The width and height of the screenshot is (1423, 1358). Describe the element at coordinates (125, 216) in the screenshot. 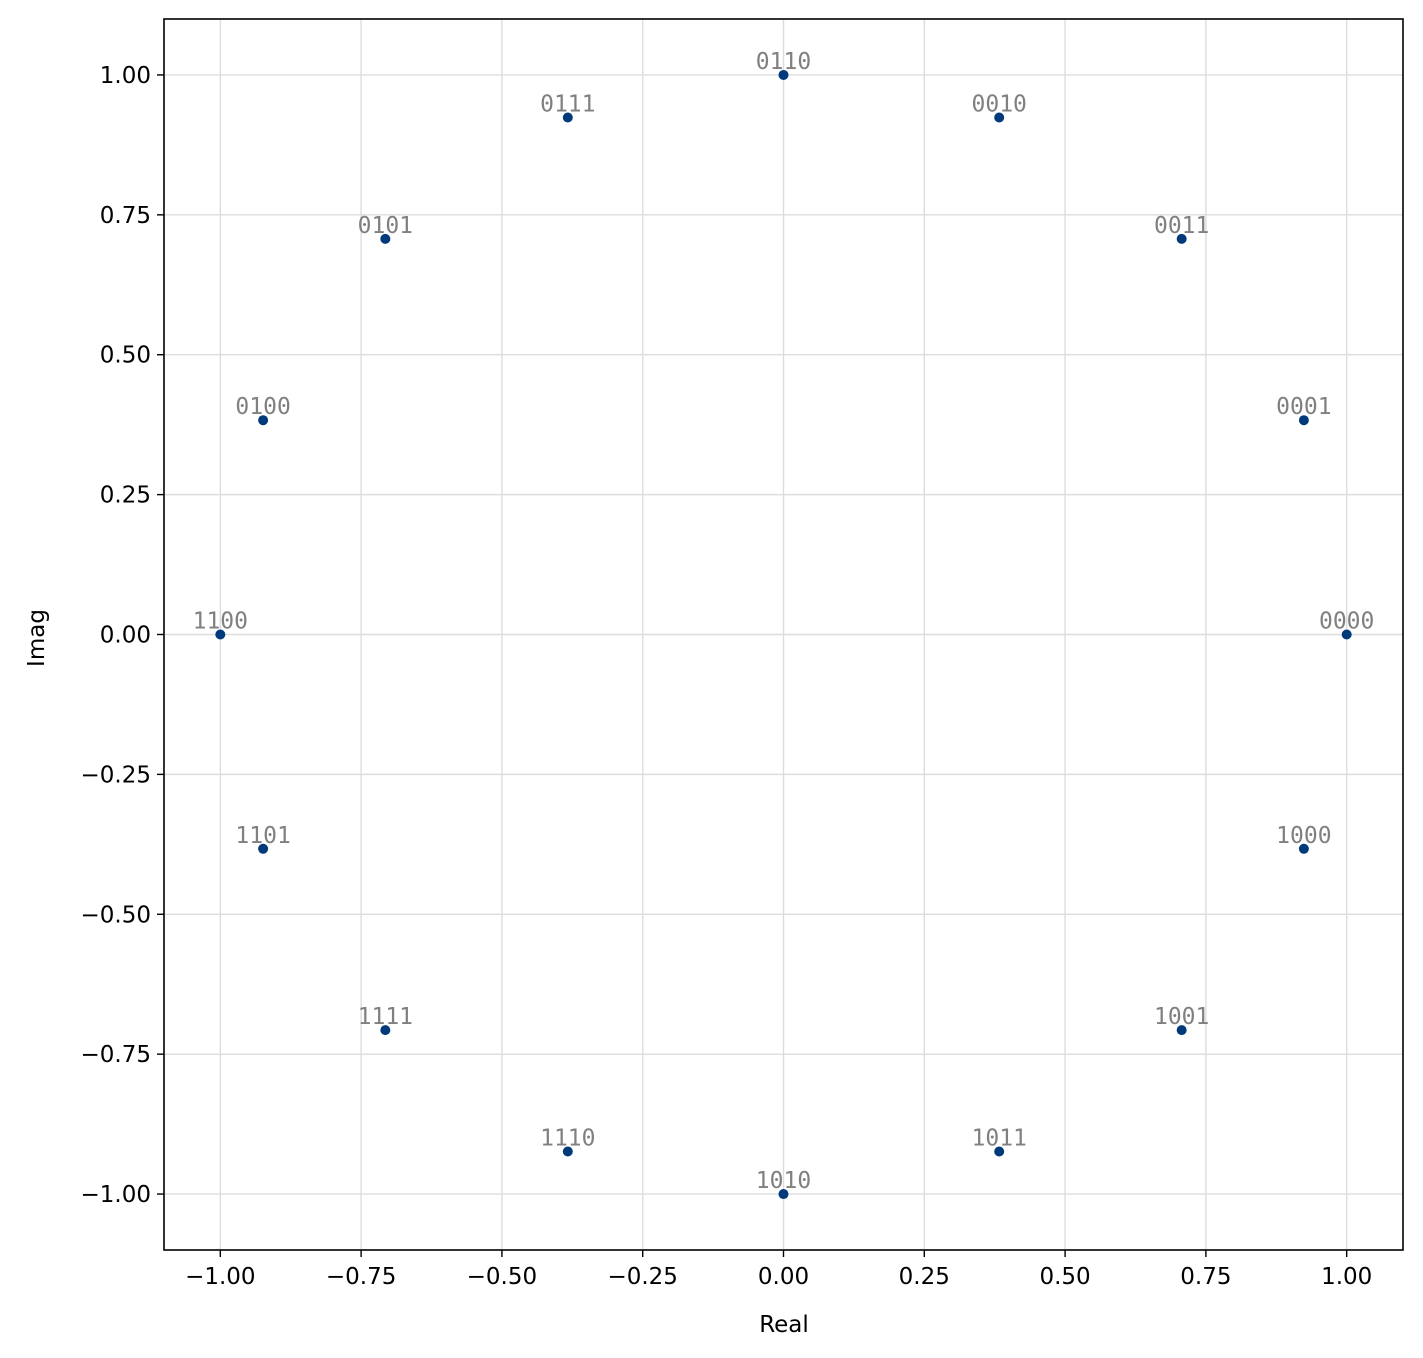

I see `y-tick-label: 0.75` at that location.